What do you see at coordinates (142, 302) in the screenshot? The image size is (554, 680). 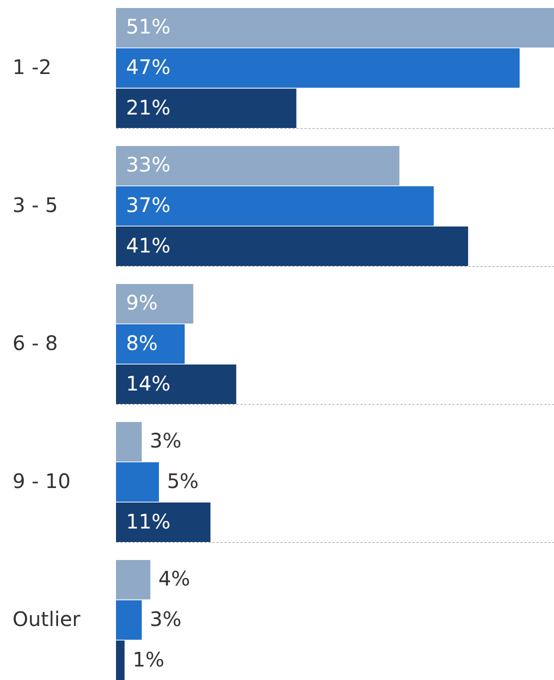 I see `data-label: 9%` at bounding box center [142, 302].